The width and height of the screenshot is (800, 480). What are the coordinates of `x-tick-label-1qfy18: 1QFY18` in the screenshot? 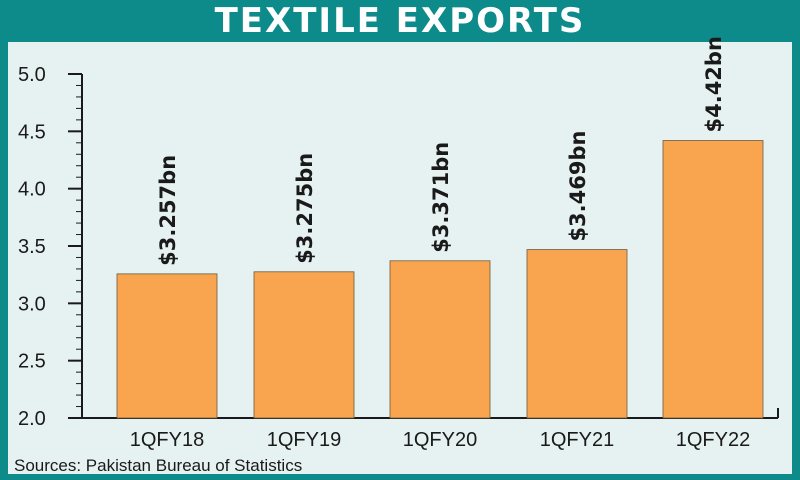 It's located at (167, 440).